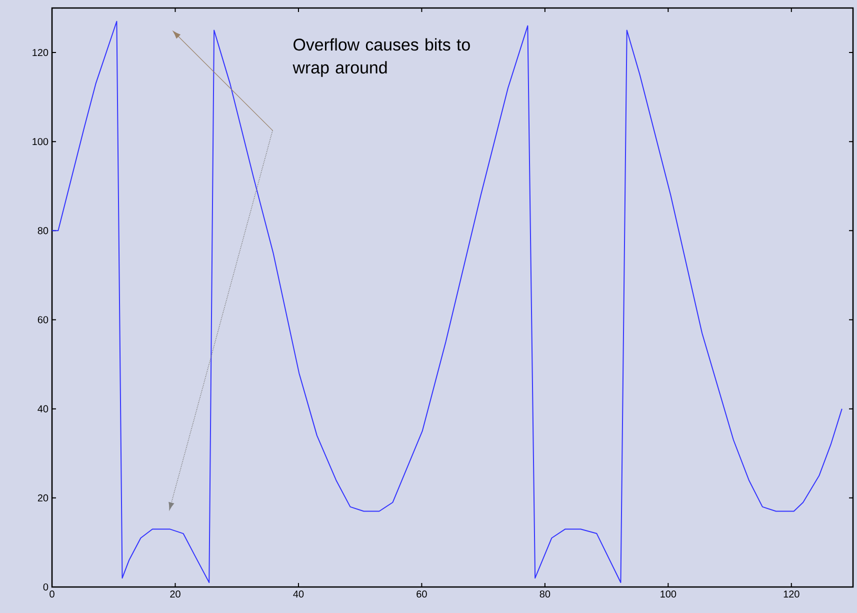 The width and height of the screenshot is (857, 613). What do you see at coordinates (545, 594) in the screenshot?
I see `x-tick-label: 80` at bounding box center [545, 594].